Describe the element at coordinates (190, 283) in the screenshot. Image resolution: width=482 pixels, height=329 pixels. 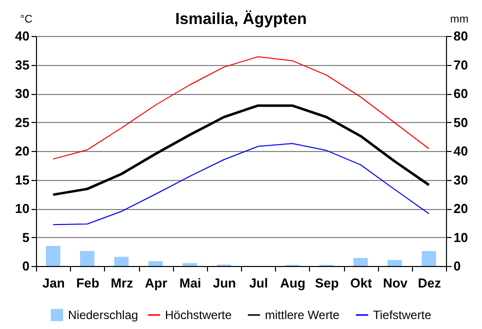
I see `x-tick-label: Mai` at that location.